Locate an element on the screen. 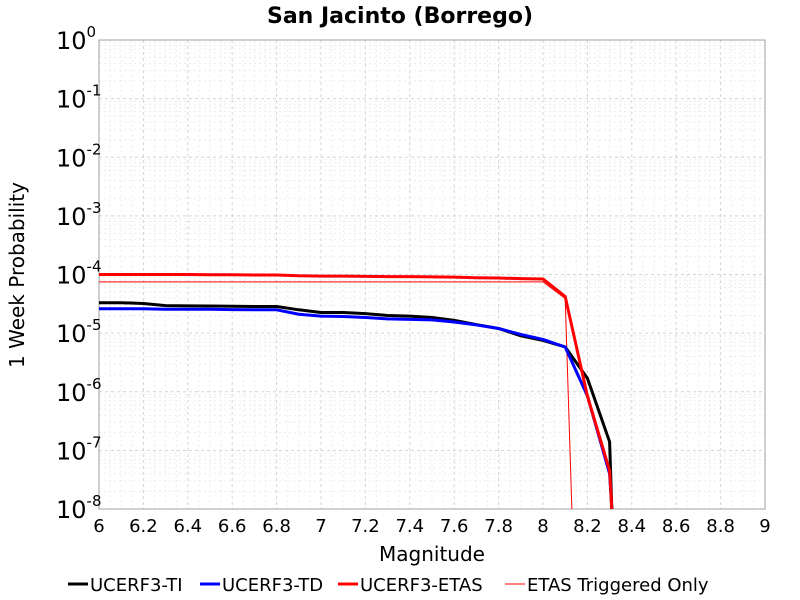 Image resolution: width=800 pixels, height=600 pixels. x-tick-label: 6.6 is located at coordinates (232, 526).